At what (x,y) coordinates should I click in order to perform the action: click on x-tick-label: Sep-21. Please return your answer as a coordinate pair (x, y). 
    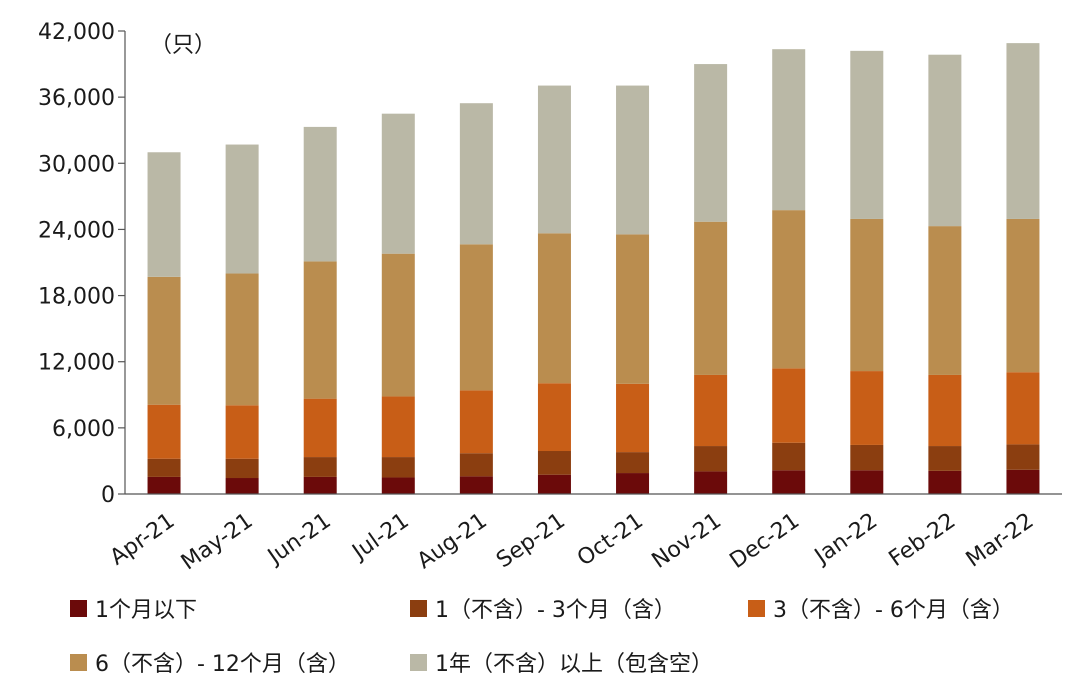
    Looking at the image, I should click on (531, 540).